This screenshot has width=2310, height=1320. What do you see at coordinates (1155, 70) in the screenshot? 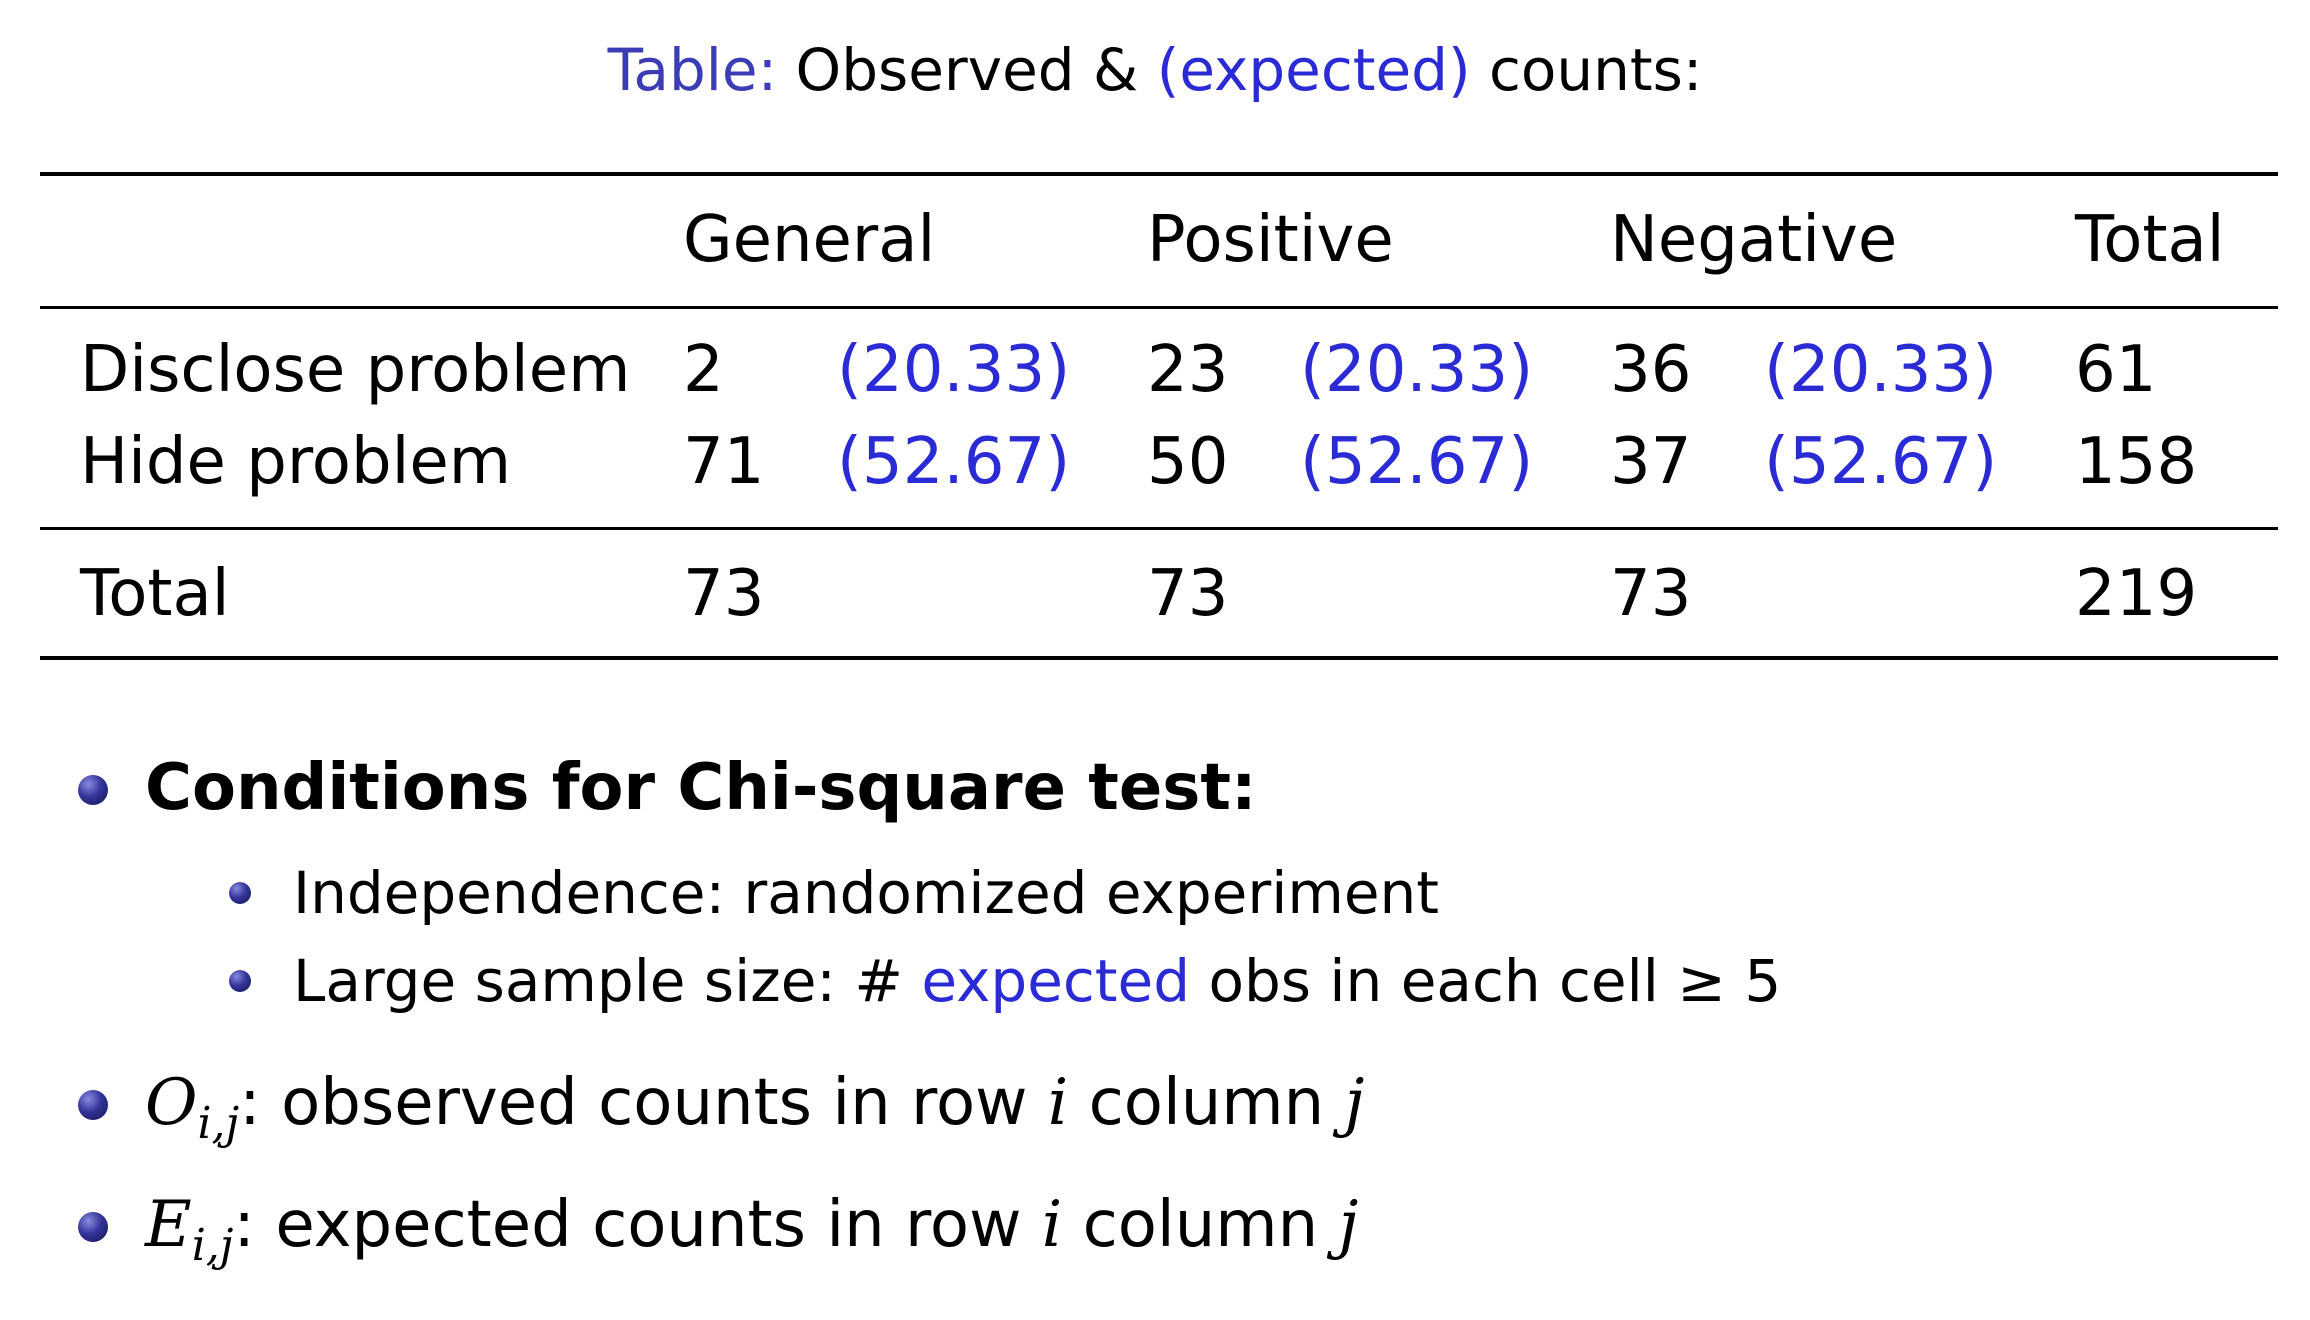
I see `table-caption: Table: Observed & (expected) counts:` at bounding box center [1155, 70].